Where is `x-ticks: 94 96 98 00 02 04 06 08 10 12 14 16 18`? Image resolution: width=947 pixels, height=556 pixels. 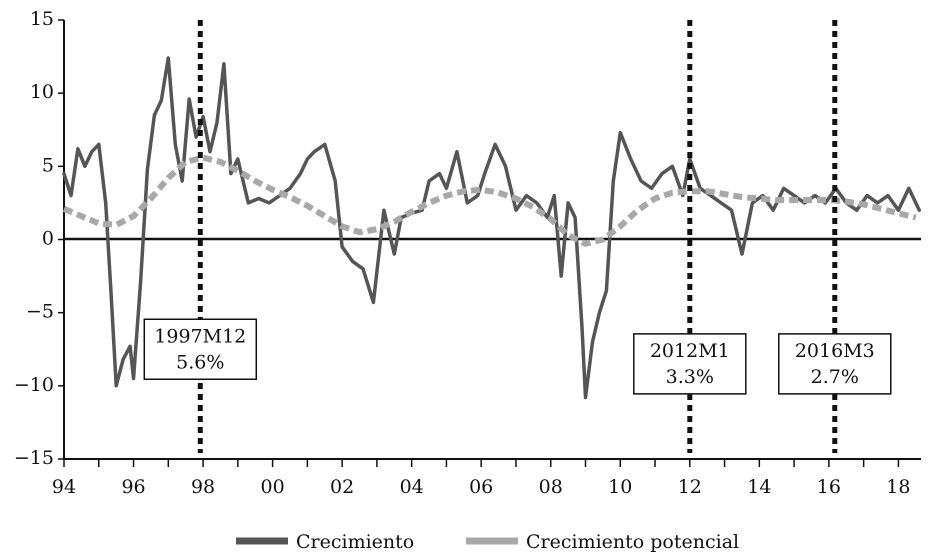 x-ticks: 94 96 98 00 02 04 06 08 10 12 14 16 18 is located at coordinates (481, 478).